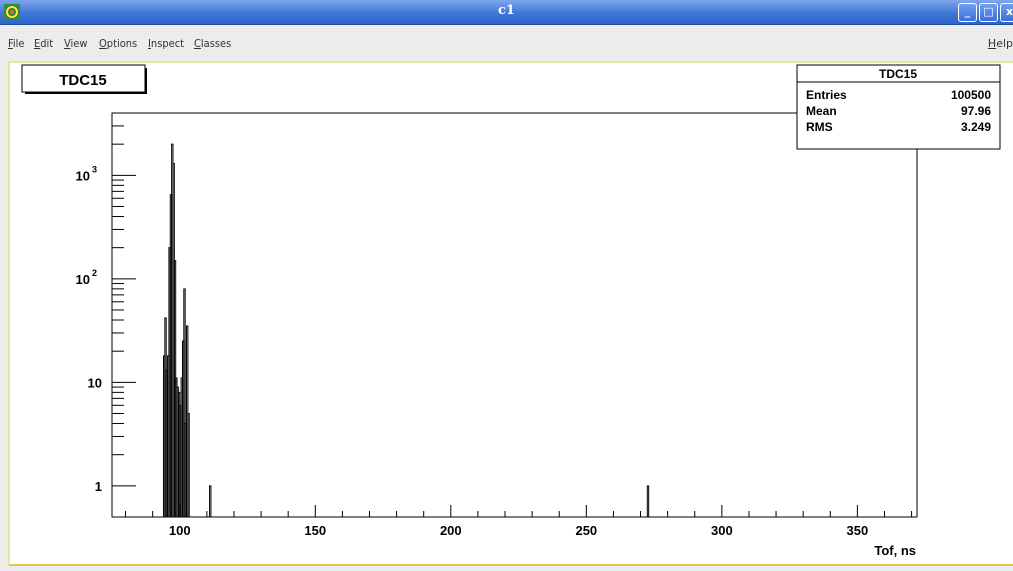  Describe the element at coordinates (967, 12) in the screenshot. I see `minimize-button: _` at that location.